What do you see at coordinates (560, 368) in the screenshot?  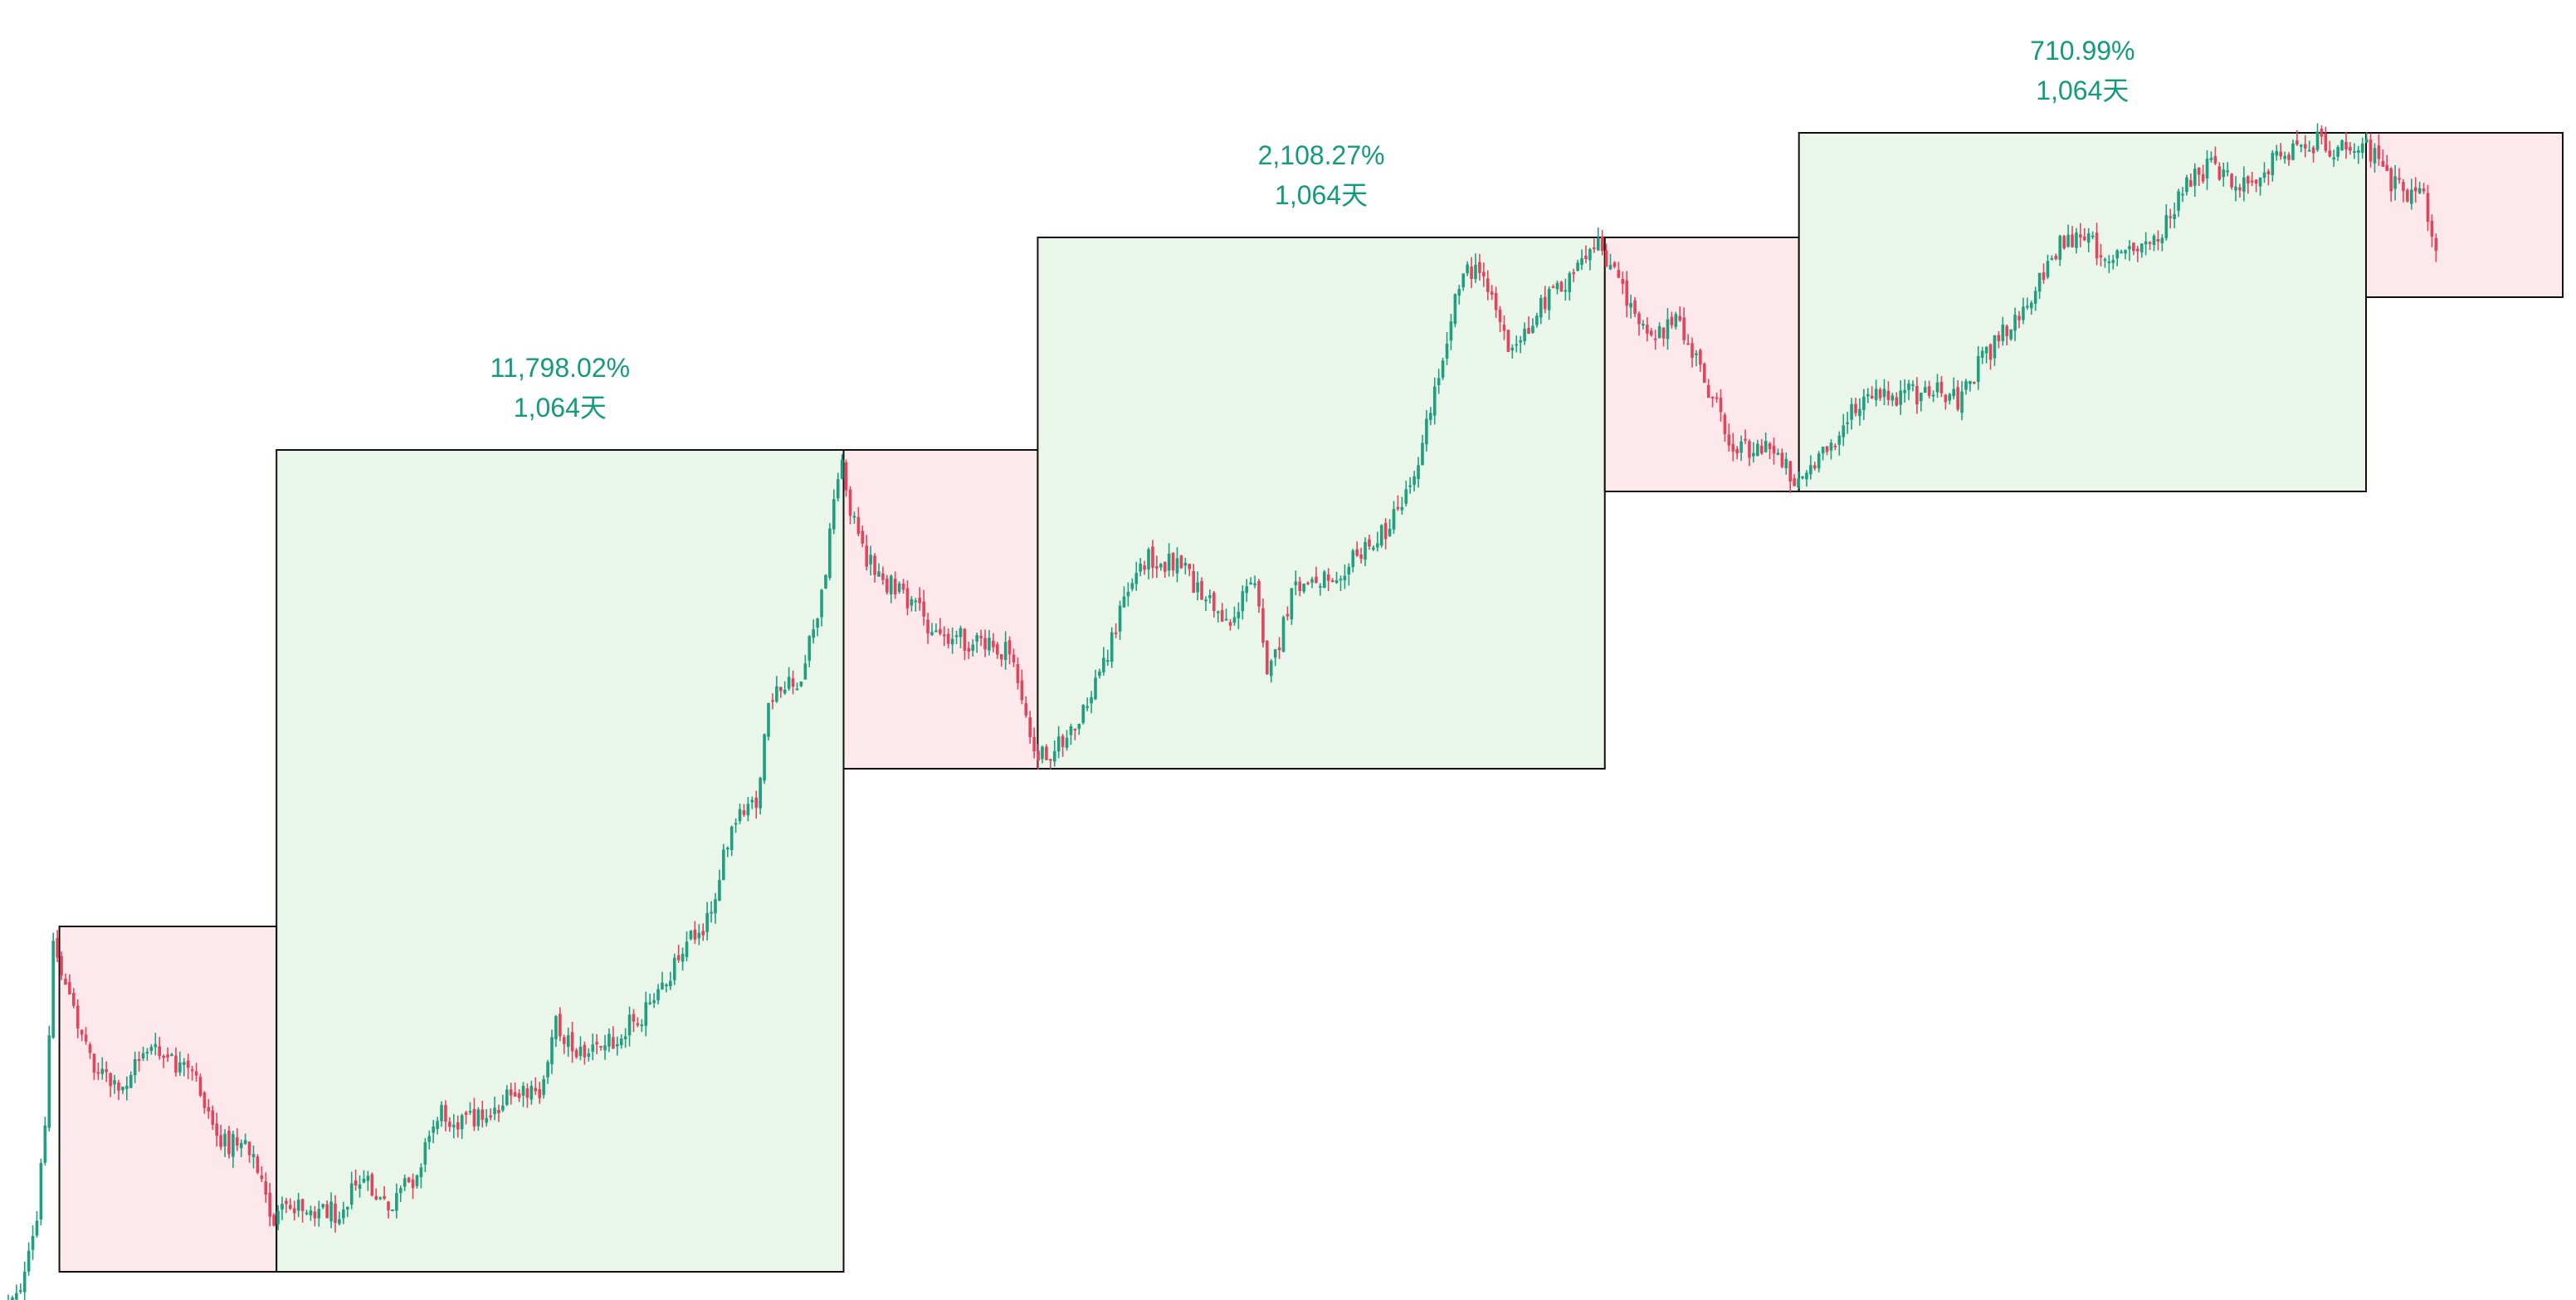 I see `cycle-gain-percent-label: 11,798.02%` at bounding box center [560, 368].